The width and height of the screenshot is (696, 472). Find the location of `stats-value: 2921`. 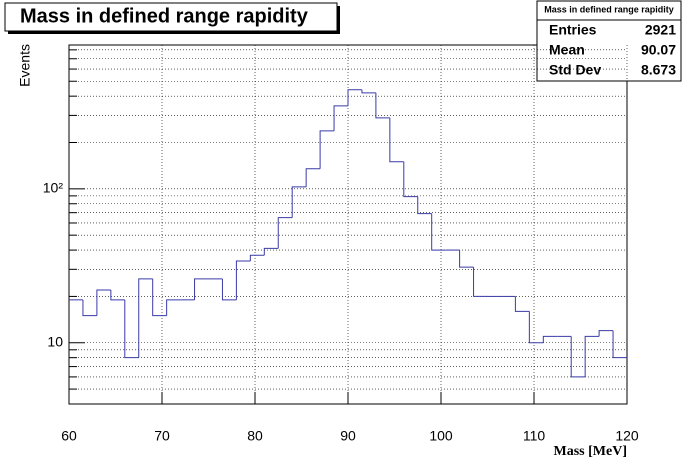

stats-value: 2921 is located at coordinates (660, 30).